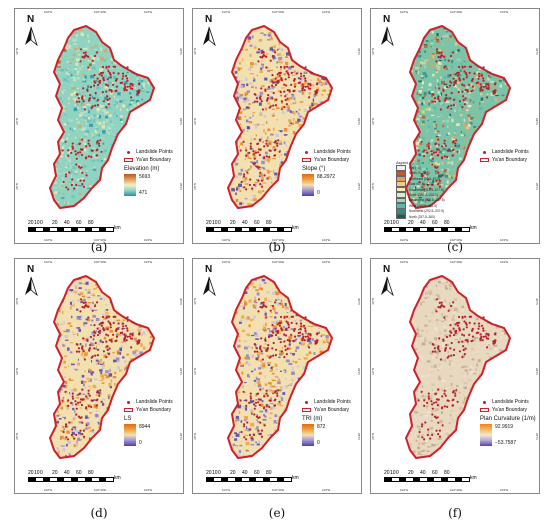  I want to click on scale-tick-label: 60, so click(435, 473).